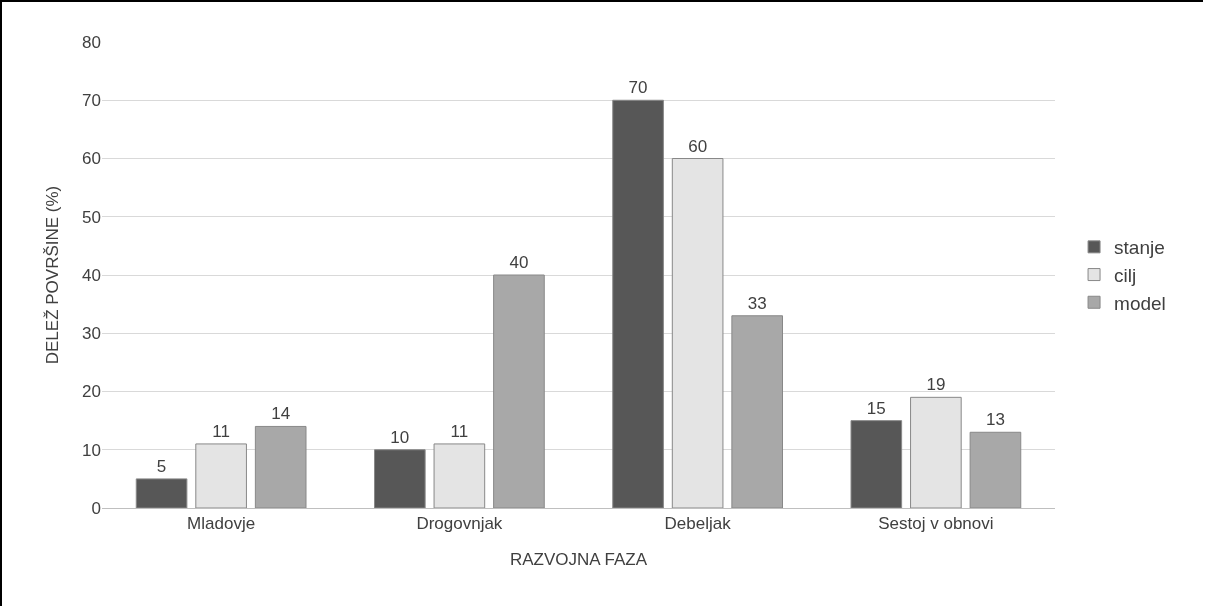  What do you see at coordinates (638, 88) in the screenshot?
I see `data-label: 70` at bounding box center [638, 88].